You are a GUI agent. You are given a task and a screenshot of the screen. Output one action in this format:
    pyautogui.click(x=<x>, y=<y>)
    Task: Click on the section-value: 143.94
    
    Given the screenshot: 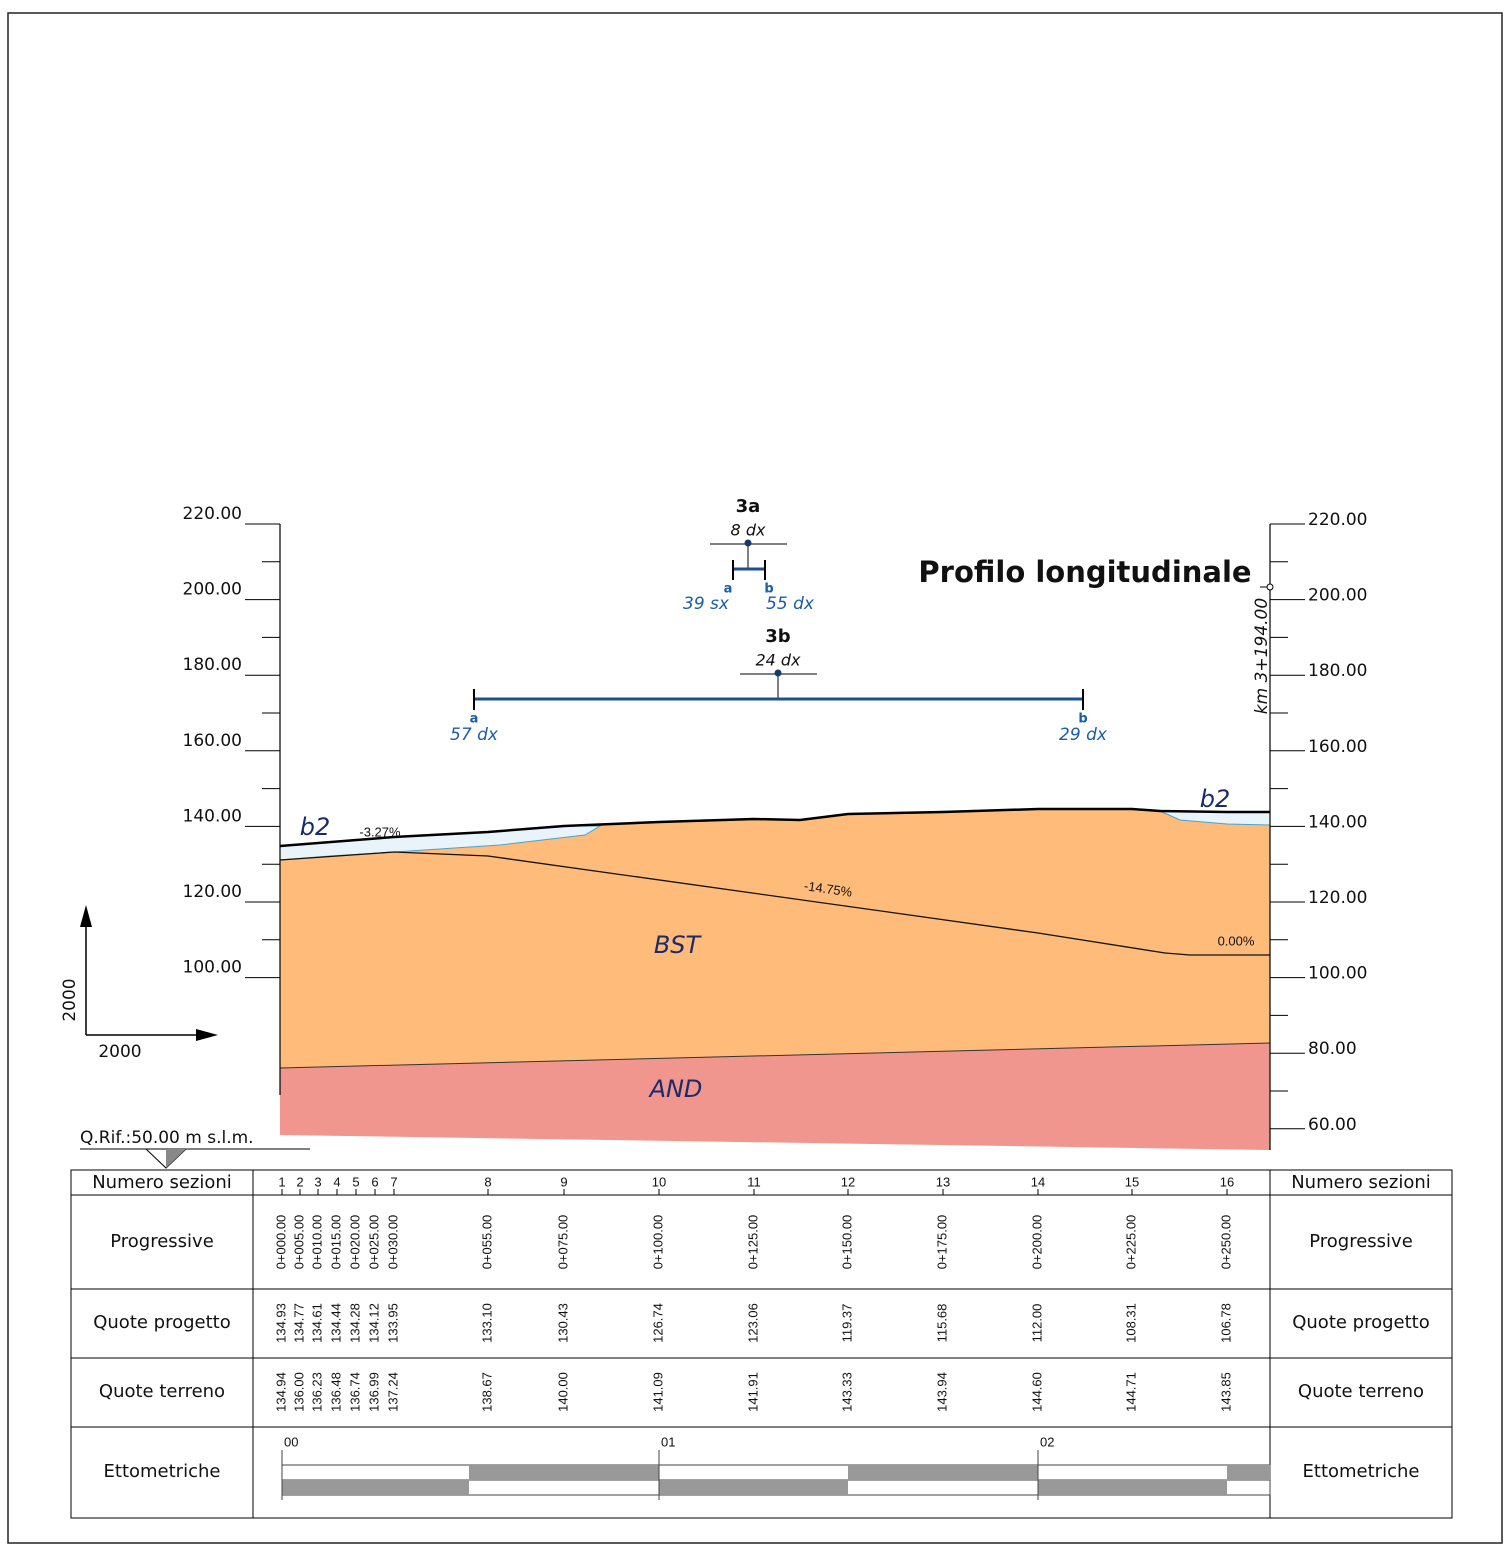 What is the action you would take?
    pyautogui.click(x=941, y=1392)
    